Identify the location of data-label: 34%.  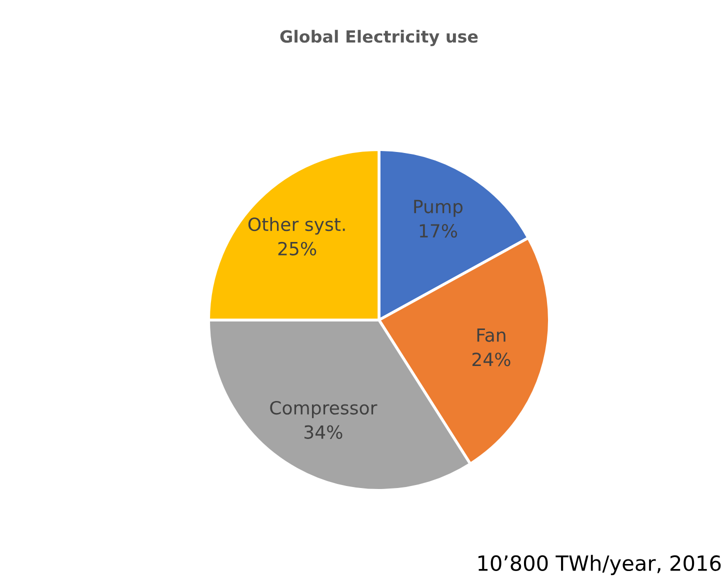
(323, 432).